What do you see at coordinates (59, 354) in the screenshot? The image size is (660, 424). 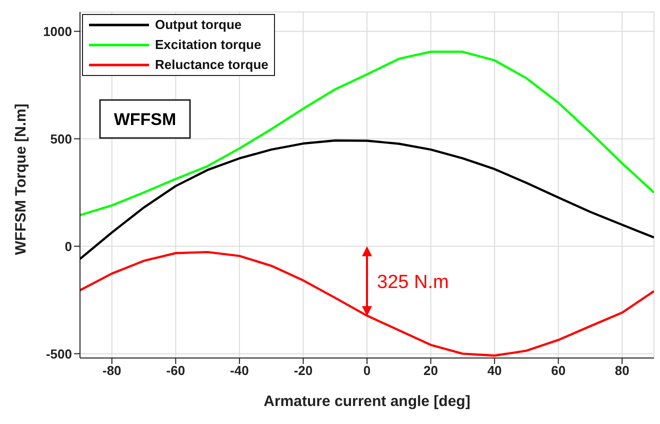 I see `y-tick-label: -500` at bounding box center [59, 354].